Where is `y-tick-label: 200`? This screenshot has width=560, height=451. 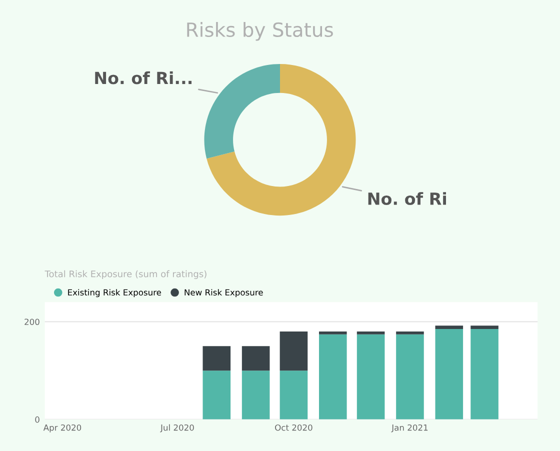 y-tick-label: 200 is located at coordinates (32, 321).